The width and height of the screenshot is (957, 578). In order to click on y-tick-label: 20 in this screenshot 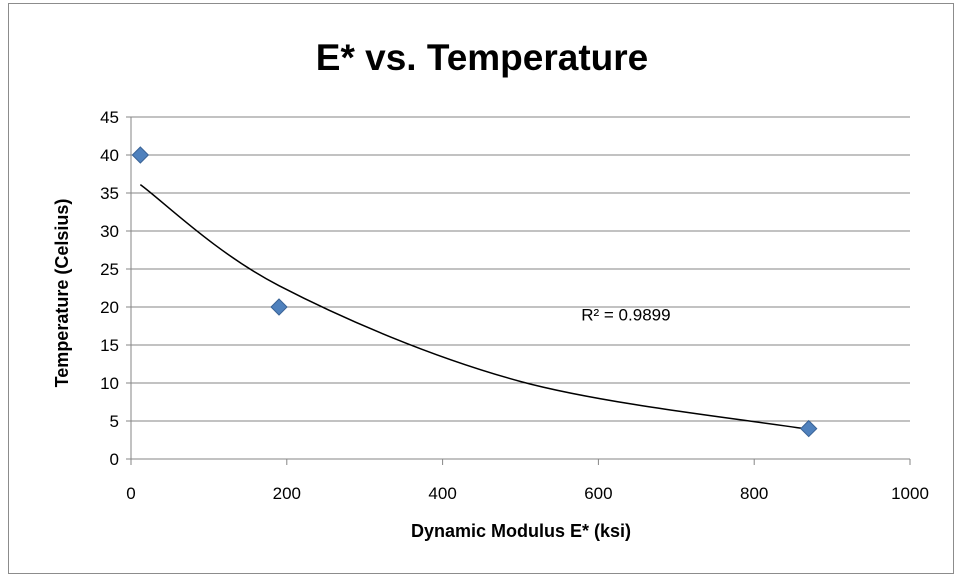, I will do `click(109, 307)`.